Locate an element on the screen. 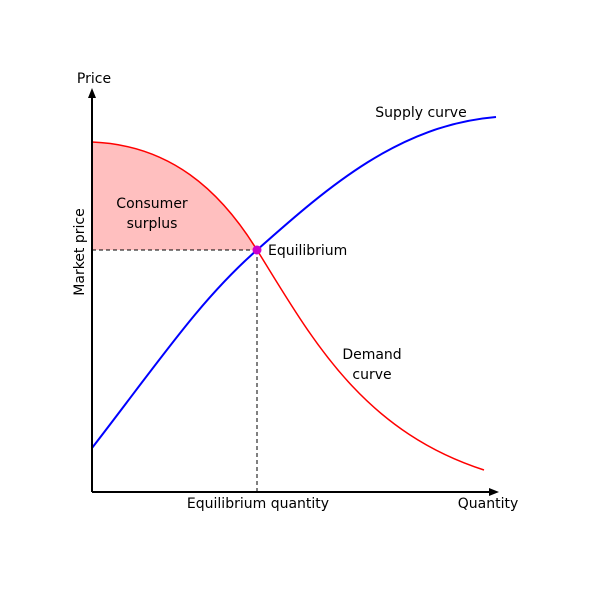 This screenshot has width=589, height=589. x-axis-arrow is located at coordinates (494, 492).